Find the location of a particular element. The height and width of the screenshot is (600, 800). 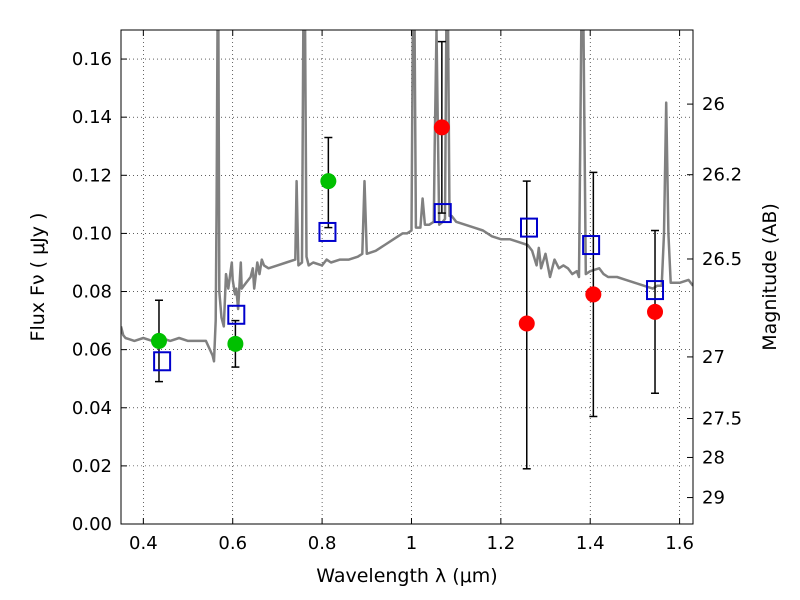

y-tick-label: 0.12 is located at coordinates (92, 175).